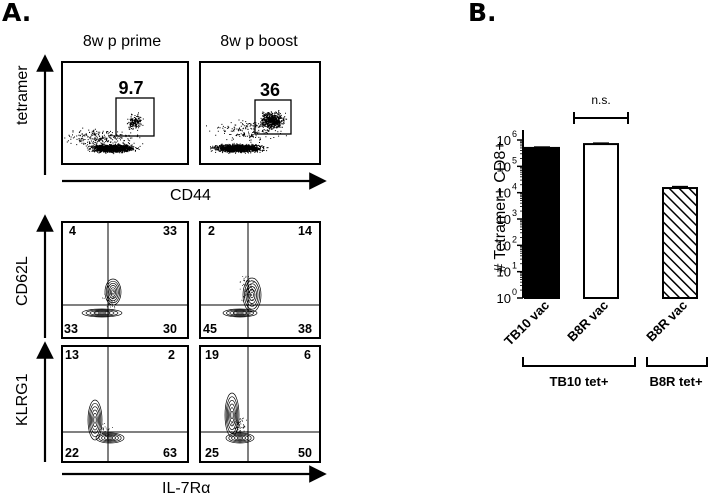 The width and height of the screenshot is (710, 500). Describe the element at coordinates (514, 134) in the screenshot. I see `y-tick-exponent: 6` at that location.